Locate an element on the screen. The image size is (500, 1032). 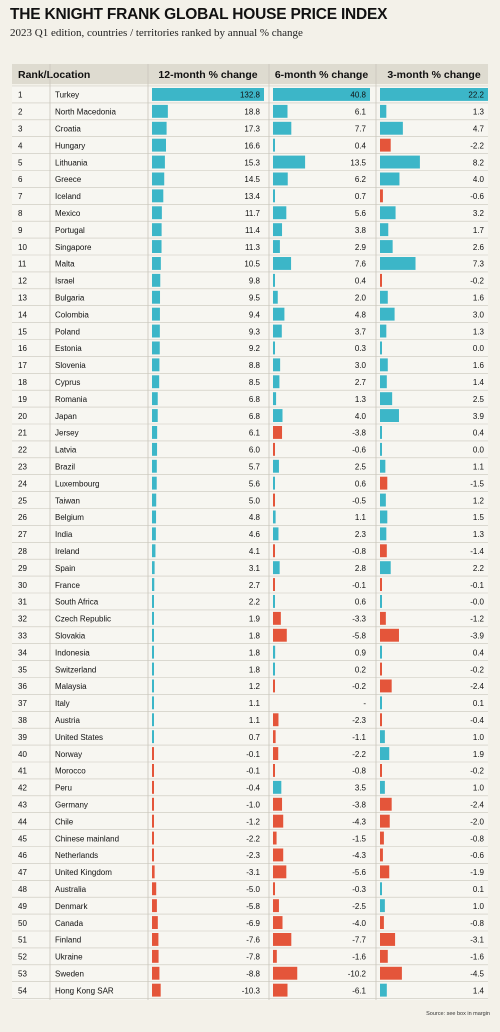
location-label: Canada is located at coordinates (69, 923).